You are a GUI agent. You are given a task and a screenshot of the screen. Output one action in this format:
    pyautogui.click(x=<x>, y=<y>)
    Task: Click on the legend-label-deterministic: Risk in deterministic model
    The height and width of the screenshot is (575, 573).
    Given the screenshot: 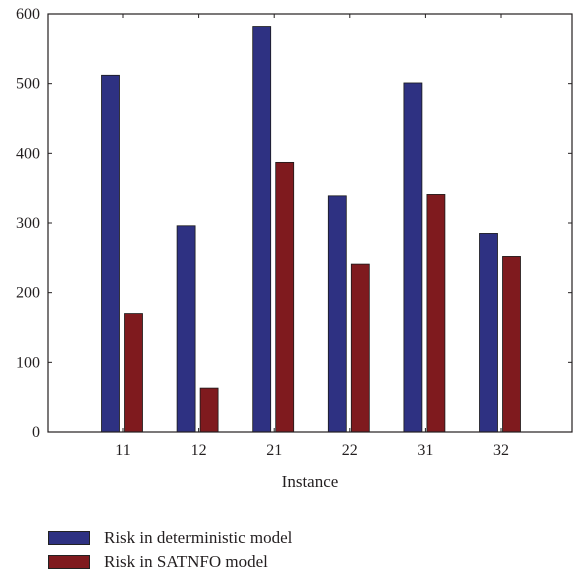 What is the action you would take?
    pyautogui.click(x=198, y=537)
    